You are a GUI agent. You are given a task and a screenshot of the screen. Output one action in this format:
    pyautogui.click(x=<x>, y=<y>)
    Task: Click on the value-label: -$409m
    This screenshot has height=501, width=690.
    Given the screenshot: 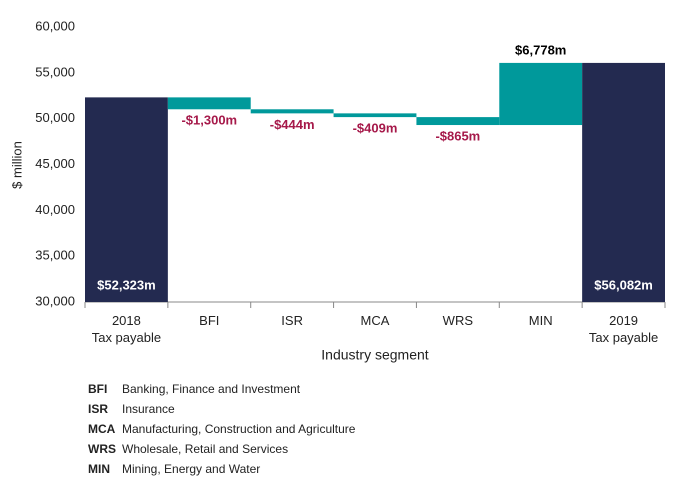 What is the action you would take?
    pyautogui.click(x=375, y=128)
    